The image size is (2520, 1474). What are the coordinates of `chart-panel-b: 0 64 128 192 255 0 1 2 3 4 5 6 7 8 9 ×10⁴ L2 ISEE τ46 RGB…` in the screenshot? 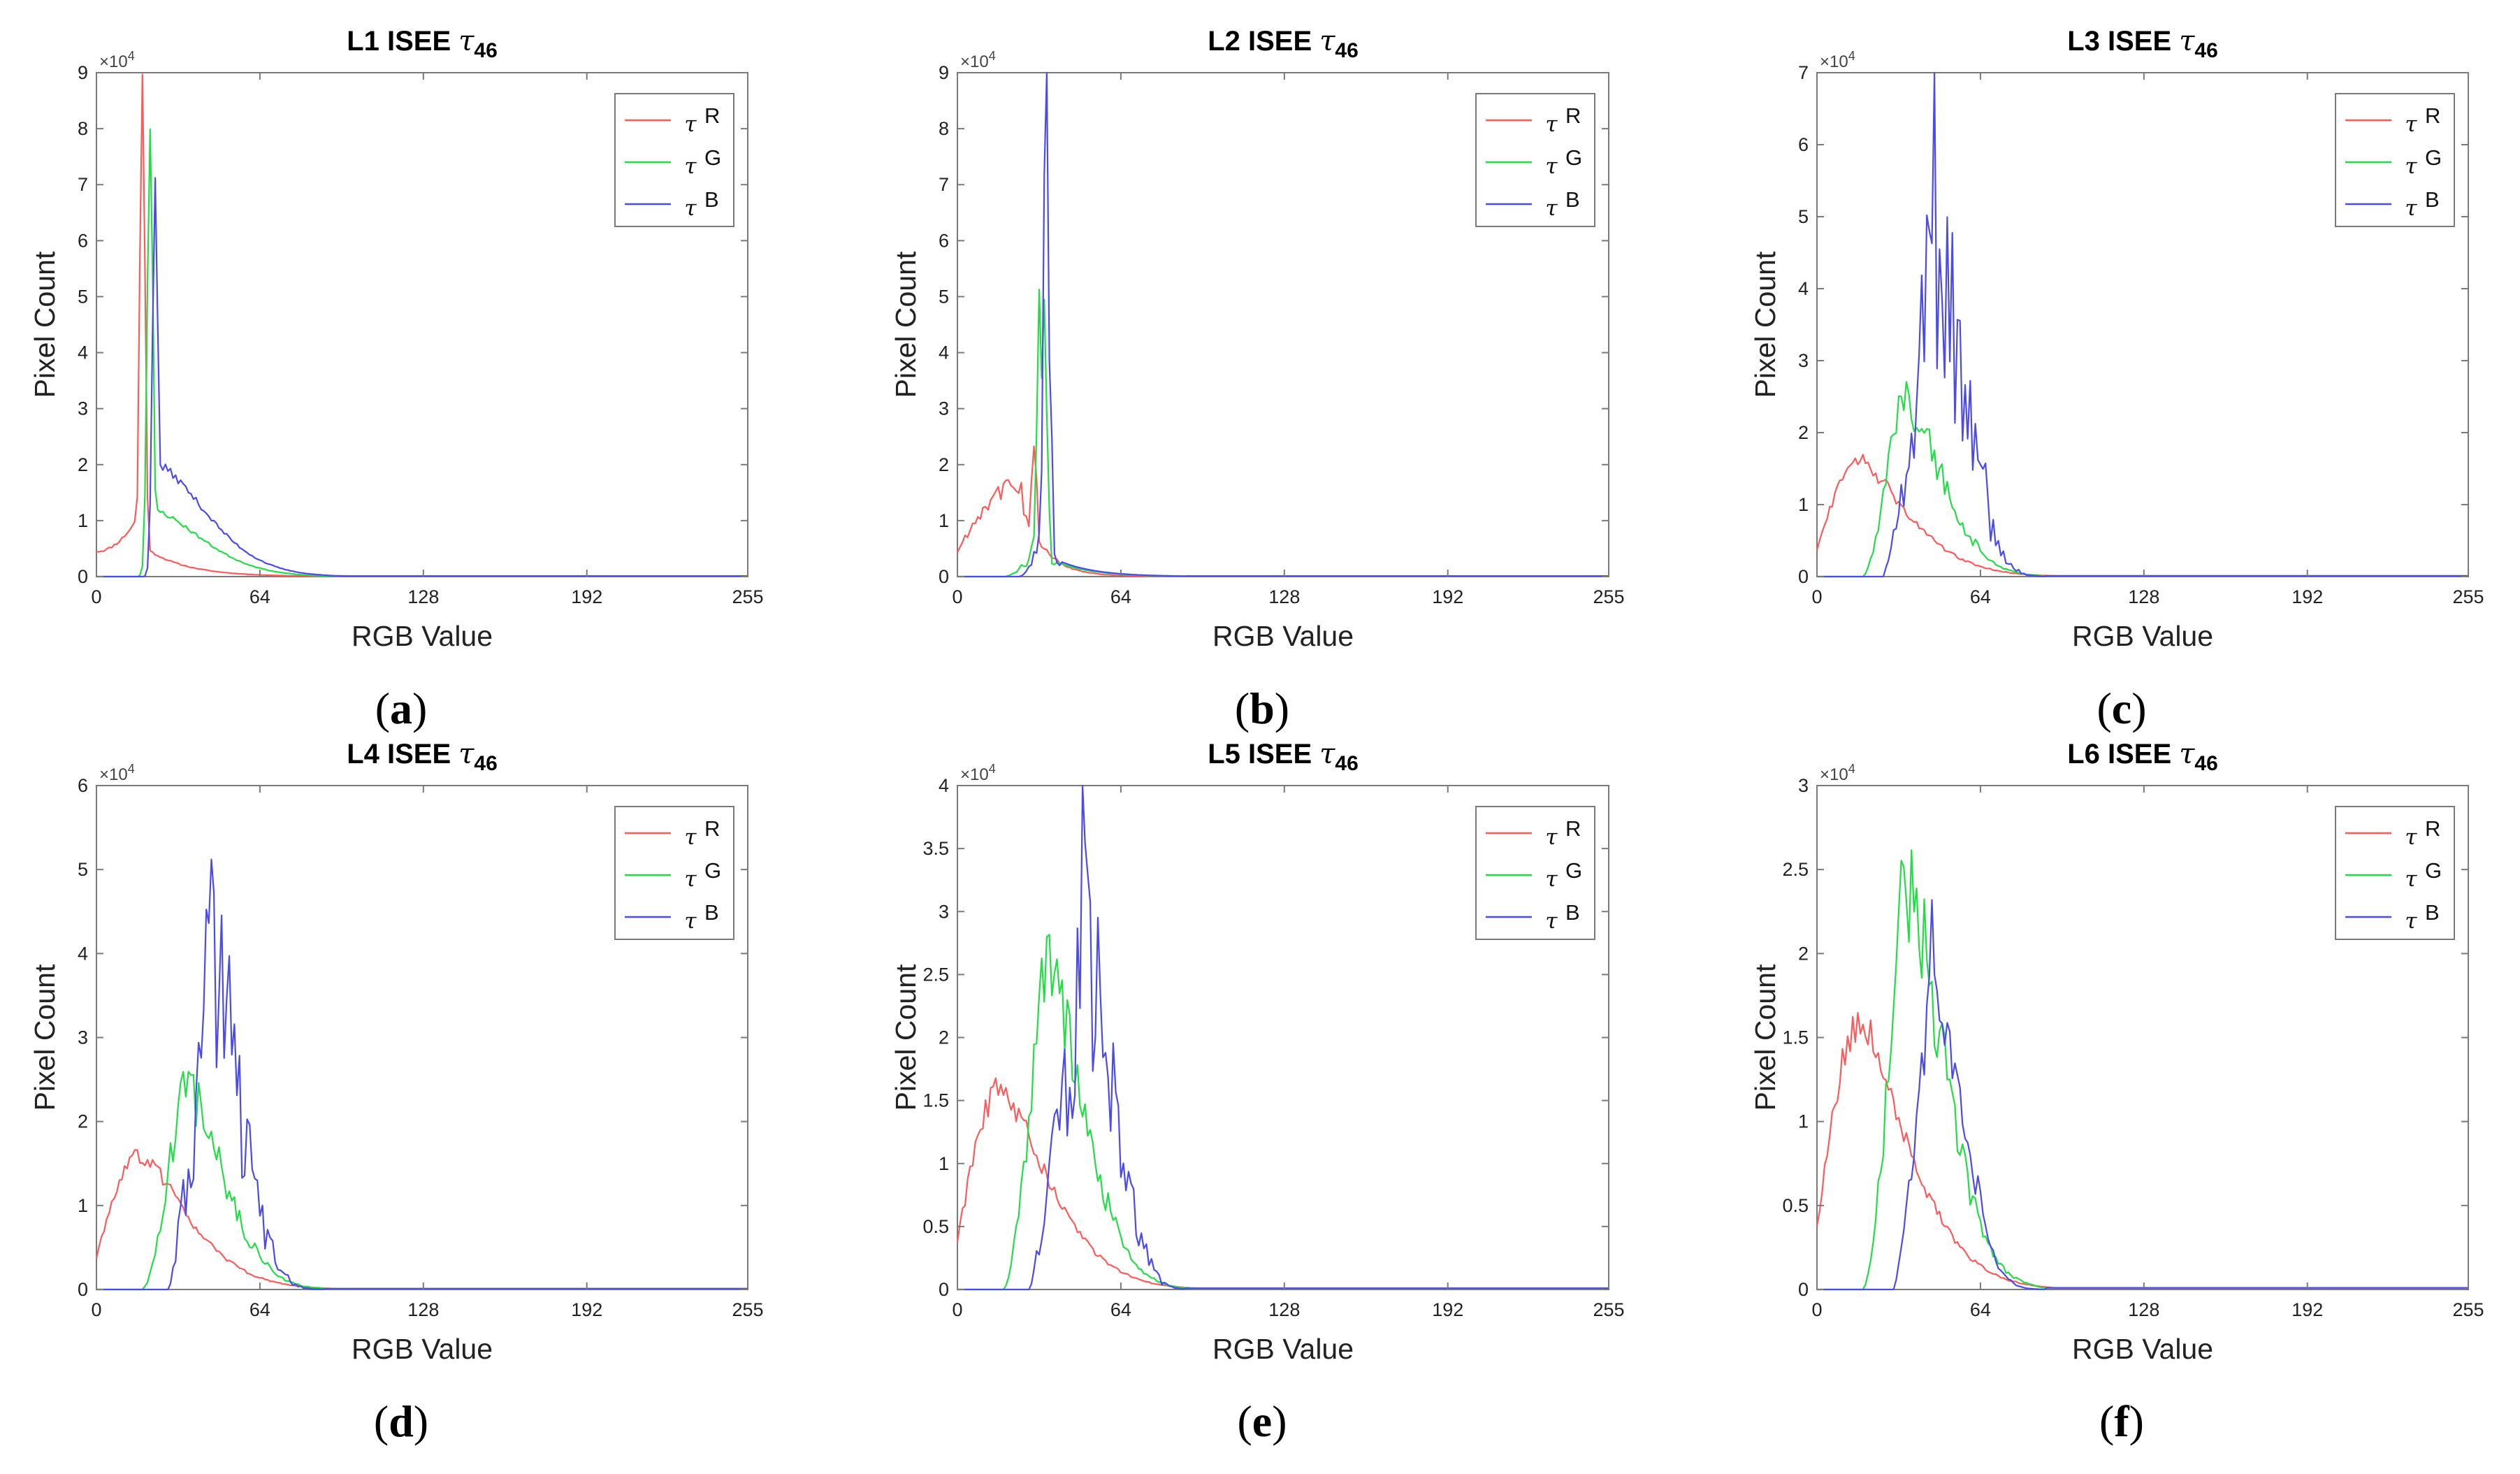 It's located at (1257, 379).